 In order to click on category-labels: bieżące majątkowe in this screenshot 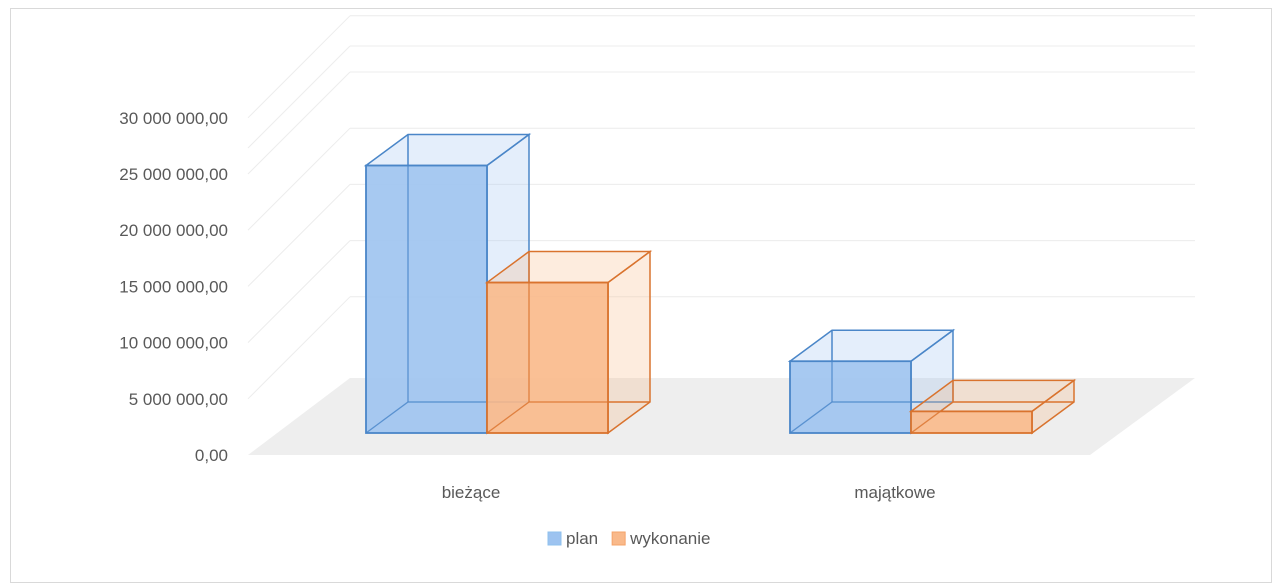, I will do `click(689, 492)`.